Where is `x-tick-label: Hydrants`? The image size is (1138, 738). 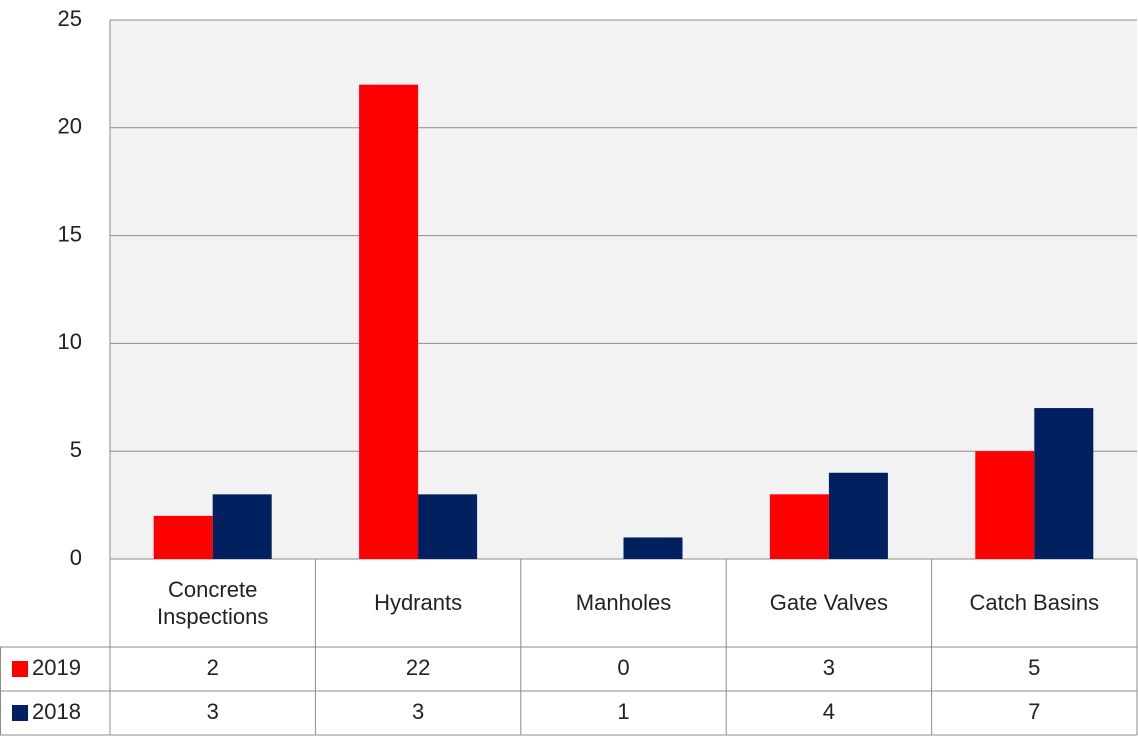 x-tick-label: Hydrants is located at coordinates (418, 603).